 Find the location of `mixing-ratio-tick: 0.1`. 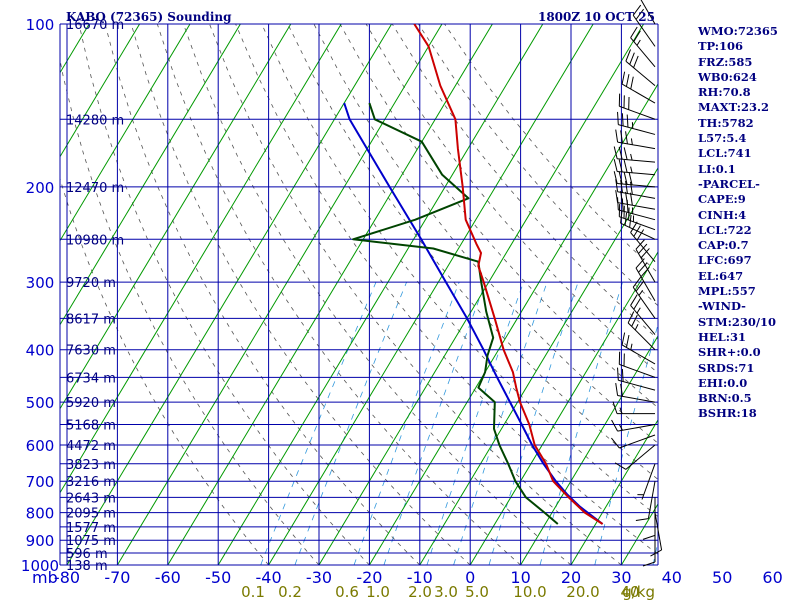

mixing-ratio-tick: 0.1 is located at coordinates (253, 591).